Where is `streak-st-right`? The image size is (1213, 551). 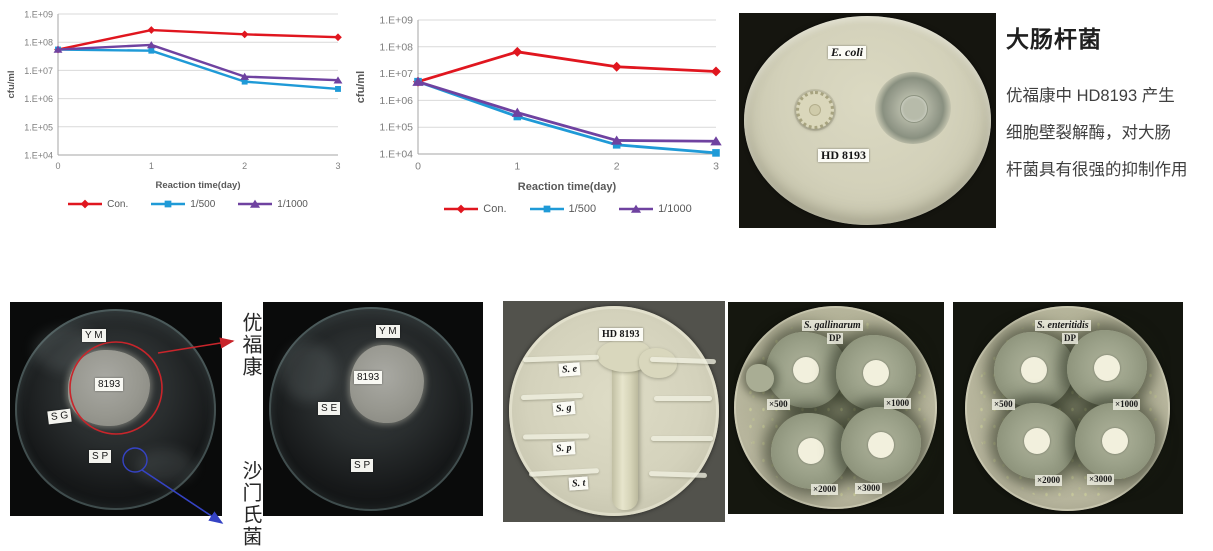
streak-st-right is located at coordinates (678, 474).